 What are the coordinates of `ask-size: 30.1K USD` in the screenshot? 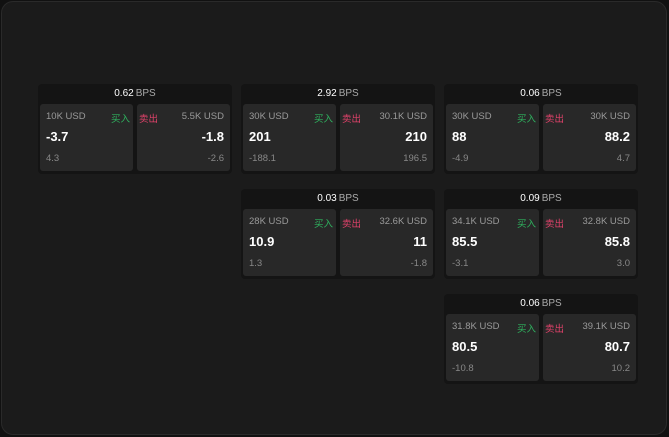 It's located at (403, 116).